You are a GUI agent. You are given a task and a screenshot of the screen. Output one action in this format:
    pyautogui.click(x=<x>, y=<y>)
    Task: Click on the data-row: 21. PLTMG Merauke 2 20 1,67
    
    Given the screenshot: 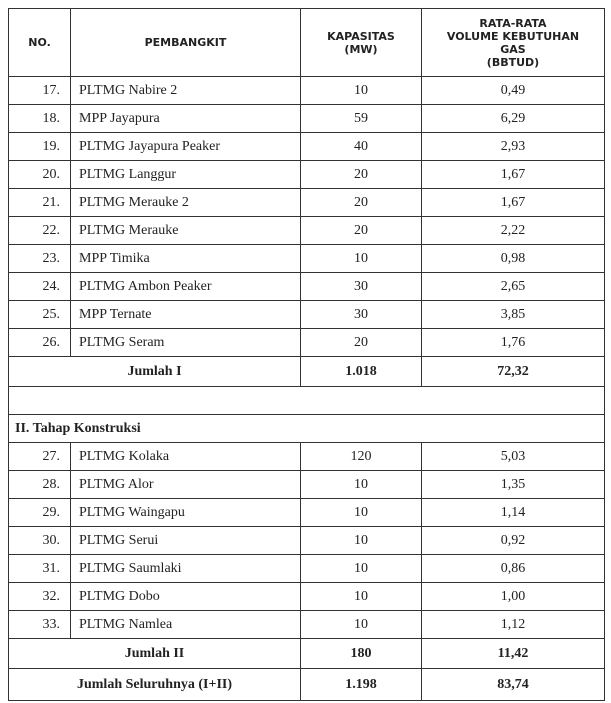 What is the action you would take?
    pyautogui.click(x=306, y=202)
    